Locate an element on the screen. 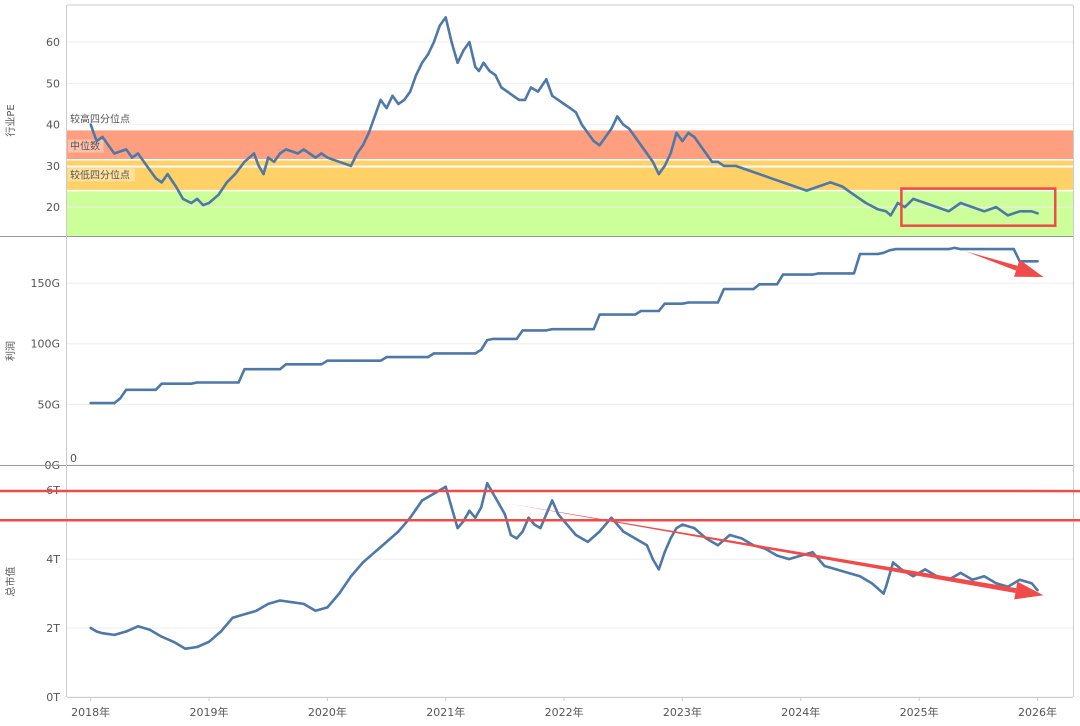 Image resolution: width=1080 pixels, height=726 pixels. y-axis-label-pe: 行业PE is located at coordinates (10, 120).